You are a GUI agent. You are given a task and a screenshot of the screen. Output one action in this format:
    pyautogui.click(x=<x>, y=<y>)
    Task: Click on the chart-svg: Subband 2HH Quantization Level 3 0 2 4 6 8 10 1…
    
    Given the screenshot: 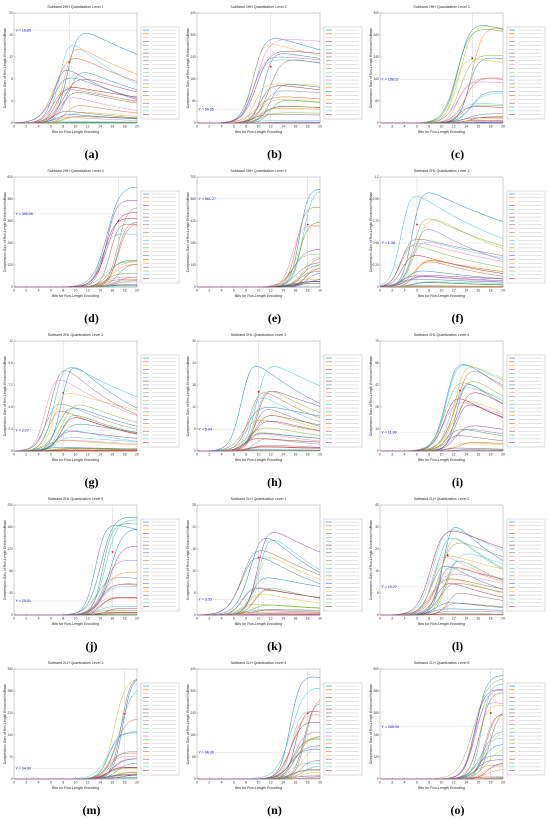 What is the action you would take?
    pyautogui.click(x=457, y=69)
    